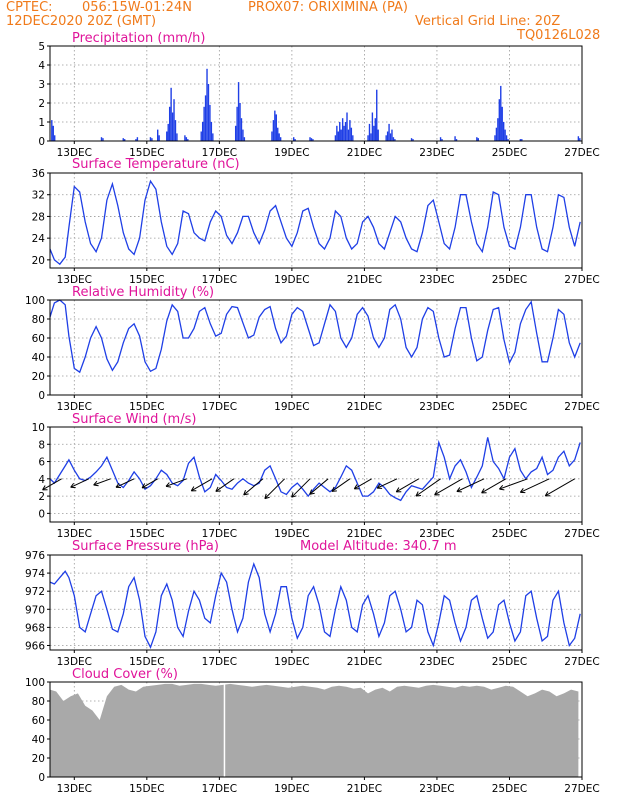 The image size is (618, 800). What do you see at coordinates (81, 21) in the screenshot?
I see `header-datetime: 12DEC2020 20Z (GMT)` at bounding box center [81, 21].